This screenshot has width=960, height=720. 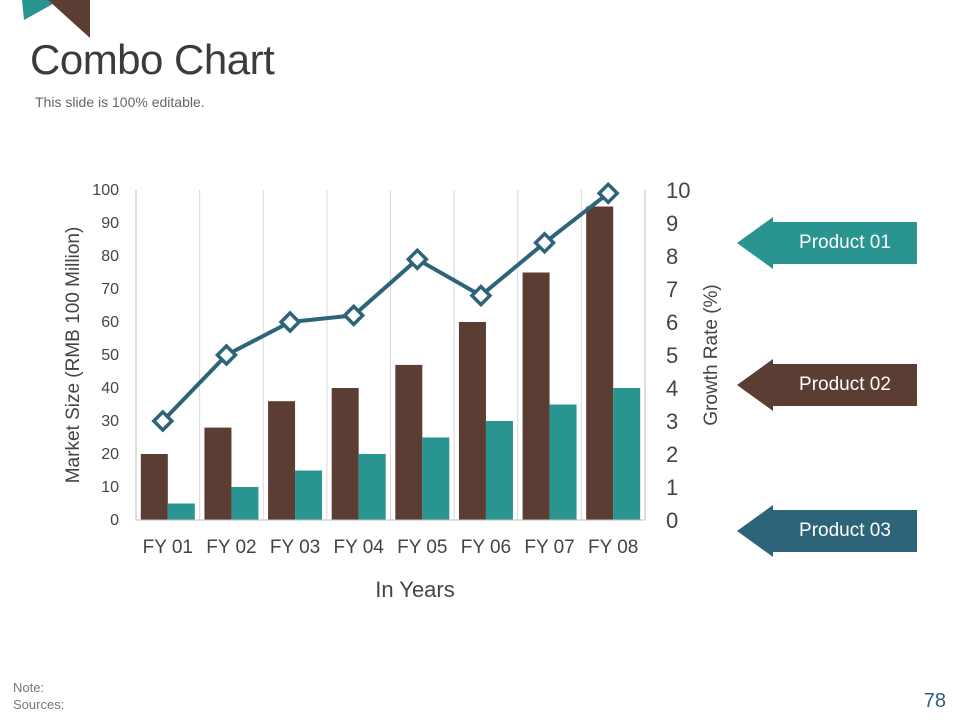 I want to click on note-label: Note:, so click(x=29, y=687).